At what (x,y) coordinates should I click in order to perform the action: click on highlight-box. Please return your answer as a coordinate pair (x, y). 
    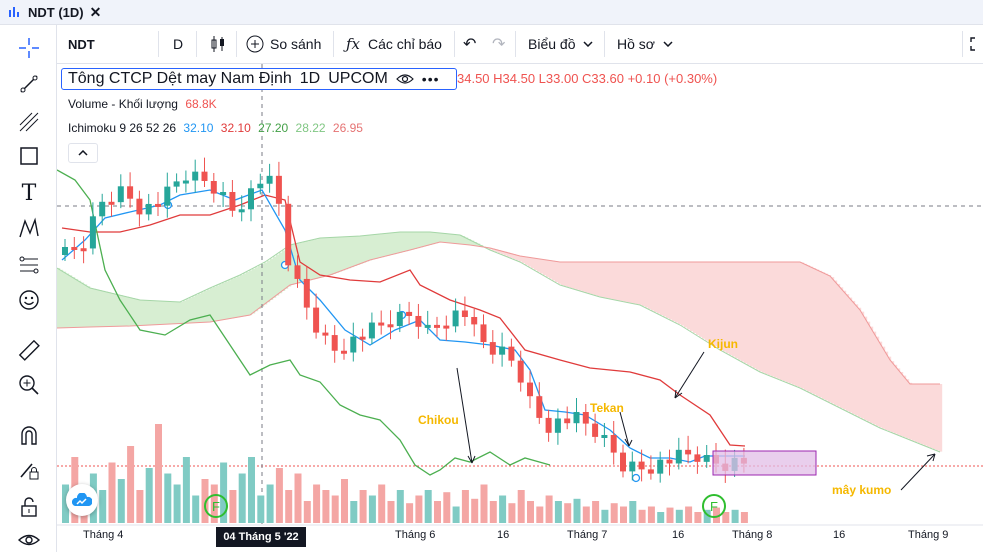
    Looking at the image, I should click on (764, 463).